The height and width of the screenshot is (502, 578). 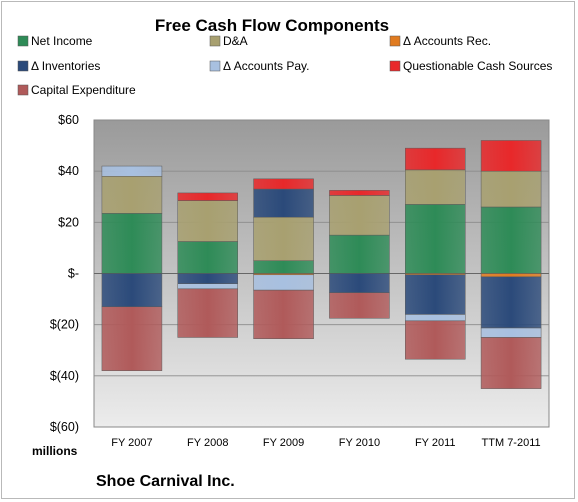 I want to click on legend-swatch-capital-expenditure, so click(x=23, y=90).